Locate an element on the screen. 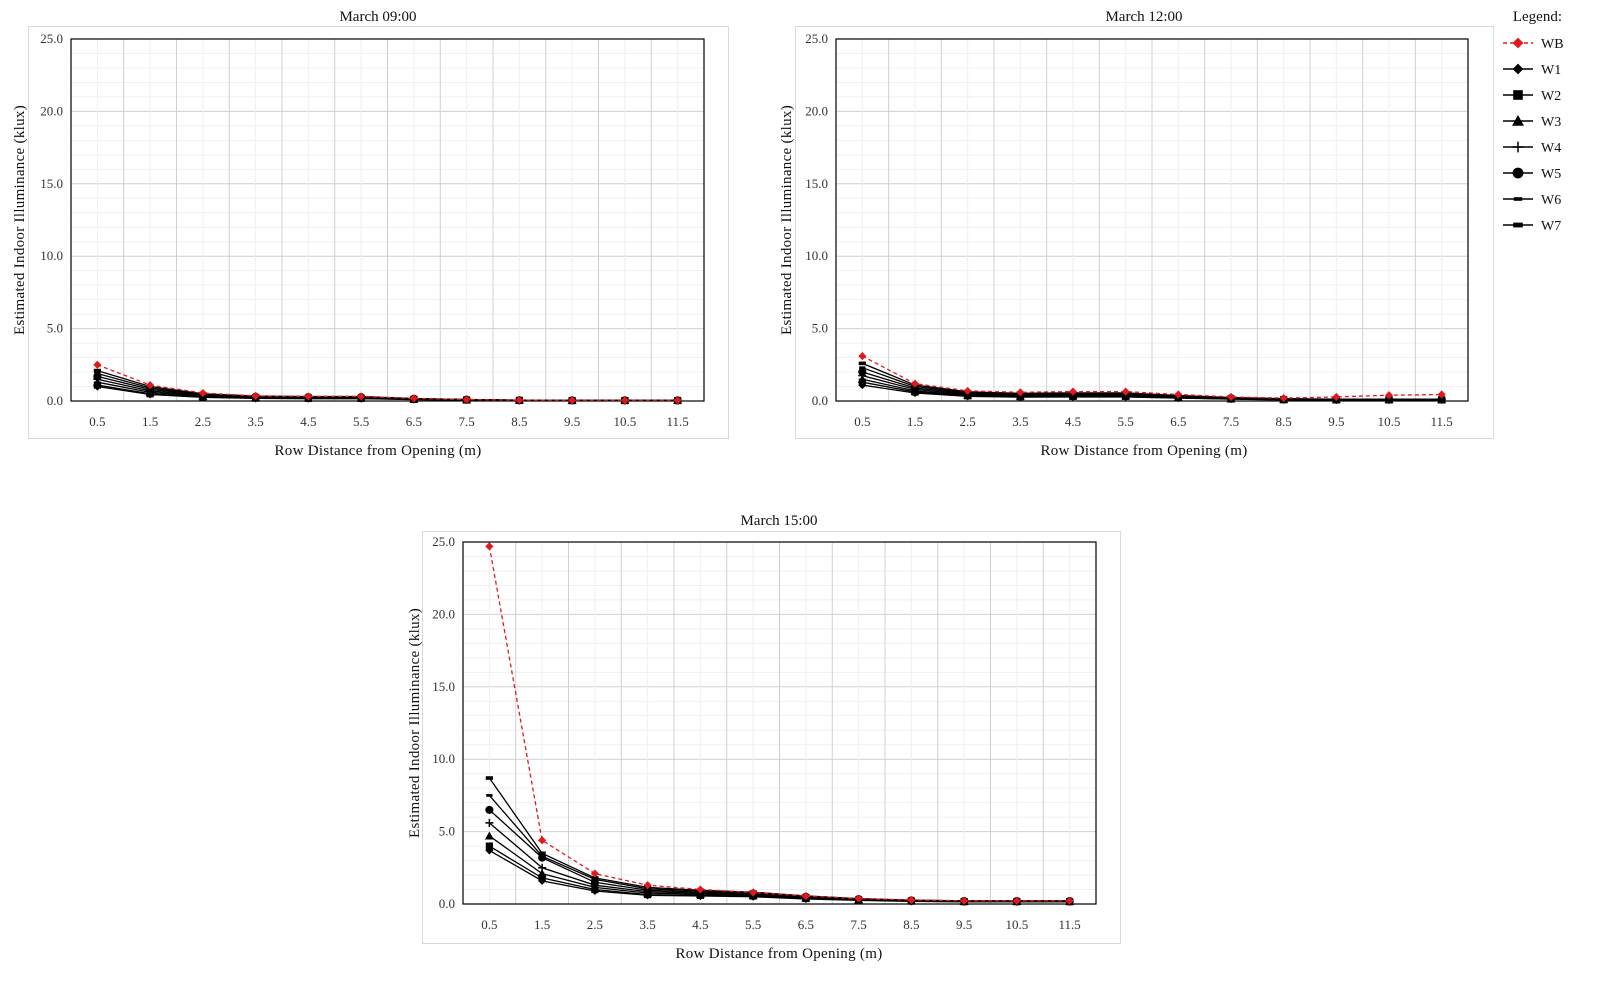 The height and width of the screenshot is (990, 1600). chart-title: March 15:00 is located at coordinates (778, 521).